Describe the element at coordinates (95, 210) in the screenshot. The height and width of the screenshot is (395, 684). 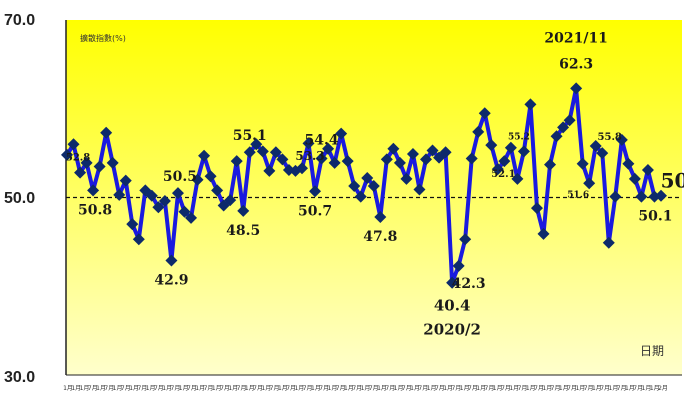
I see `data-label: 50.8` at that location.